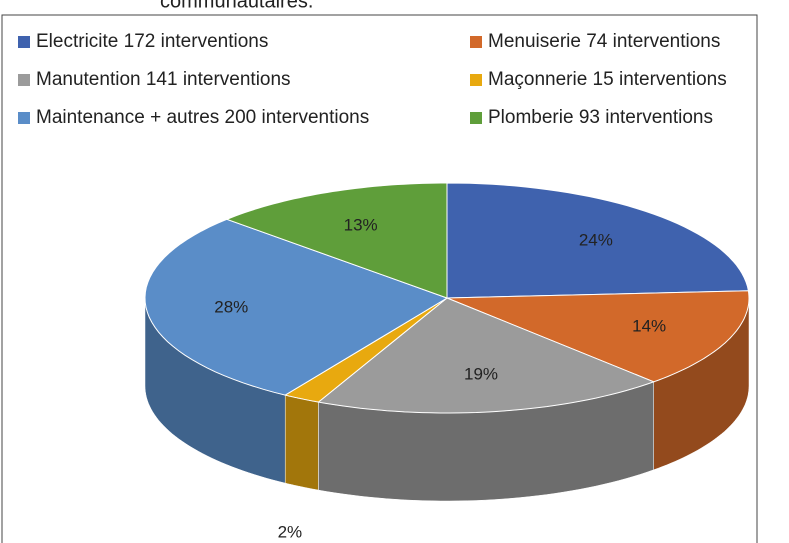 This screenshot has height=543, width=789. I want to click on legend-label: Plomberie 93 interventions, so click(600, 117).